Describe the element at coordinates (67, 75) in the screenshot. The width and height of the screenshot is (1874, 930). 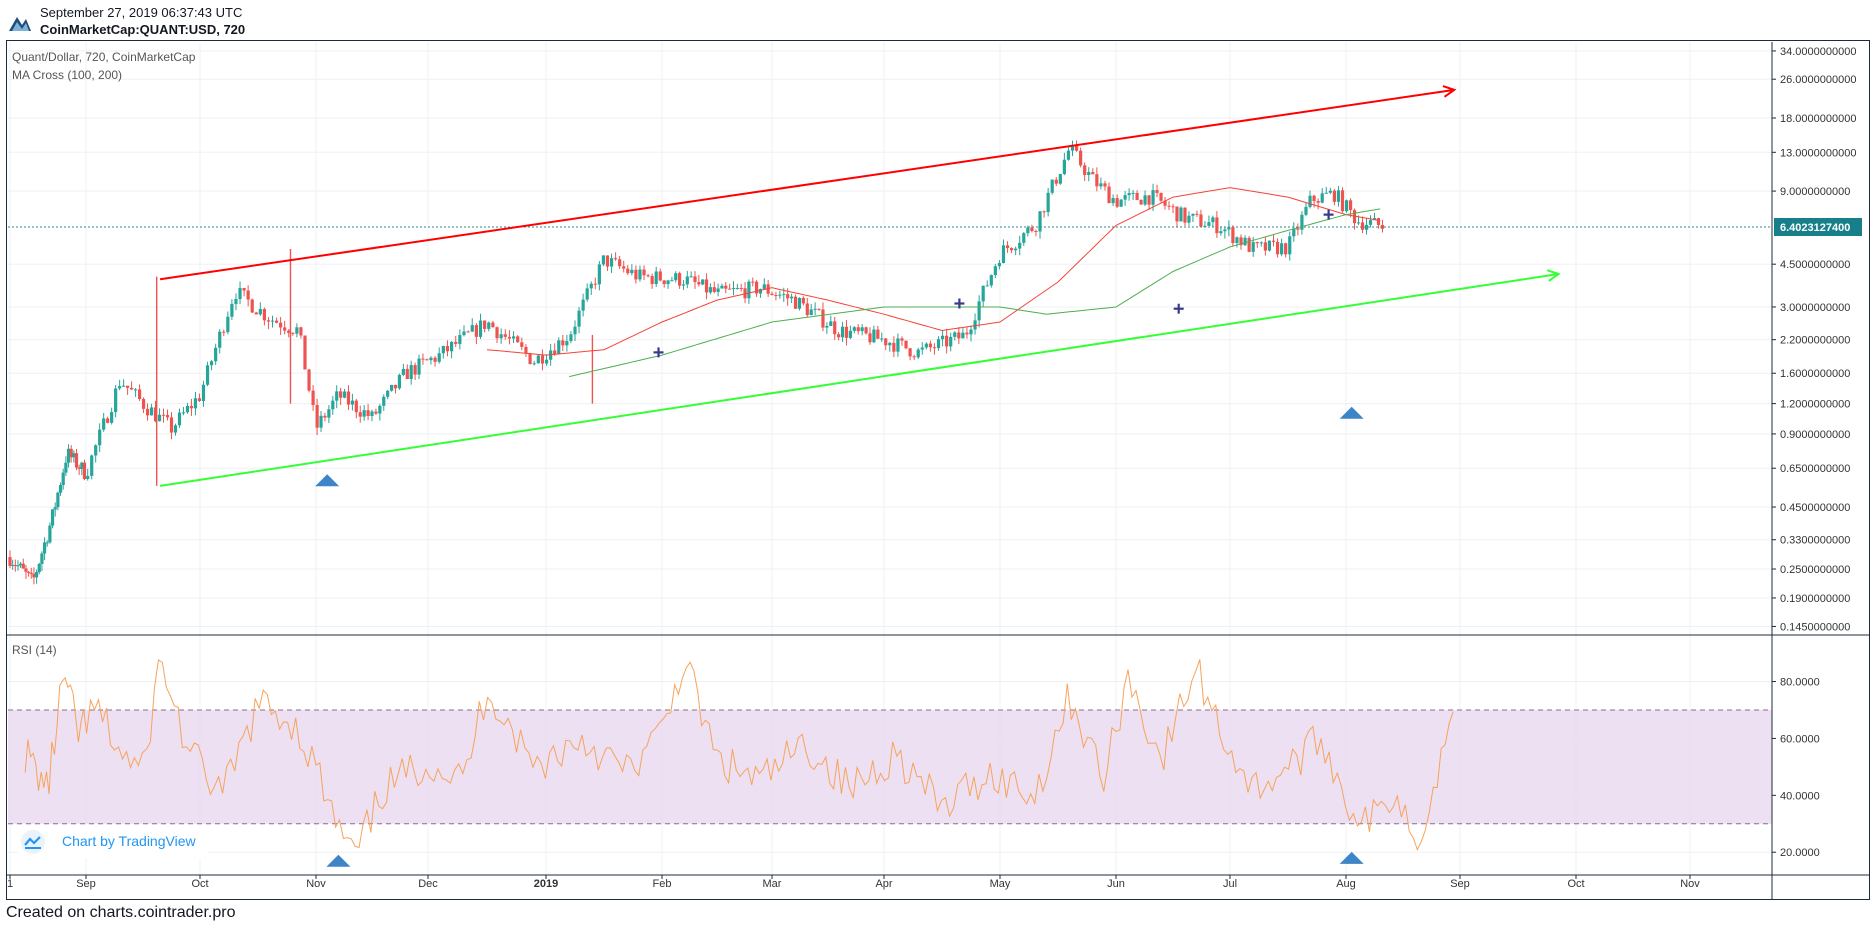
I see `indicator-label: MA Cross (100, 200)` at that location.